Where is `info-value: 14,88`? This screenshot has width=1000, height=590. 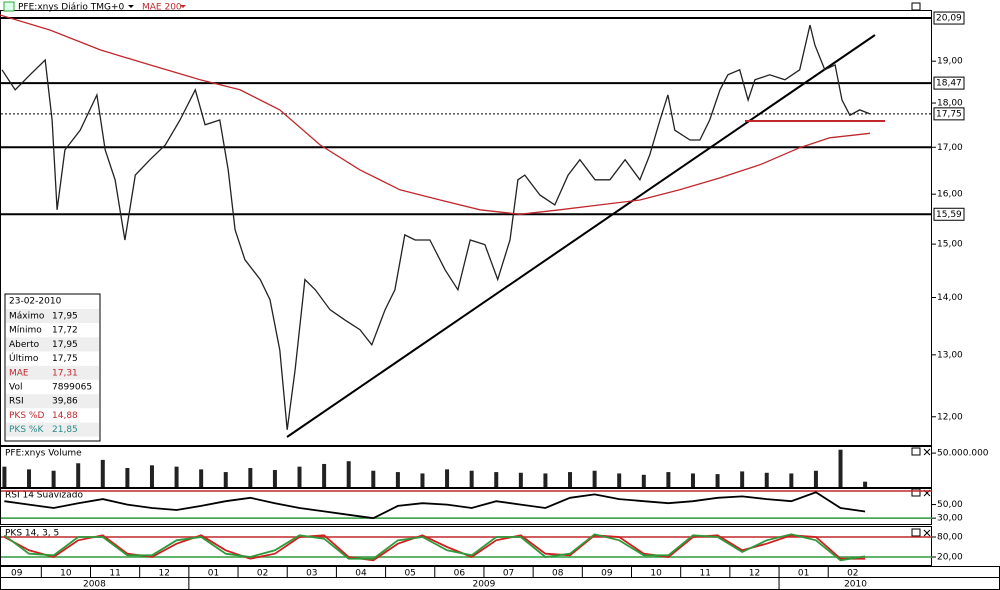 info-value: 14,88 is located at coordinates (65, 416).